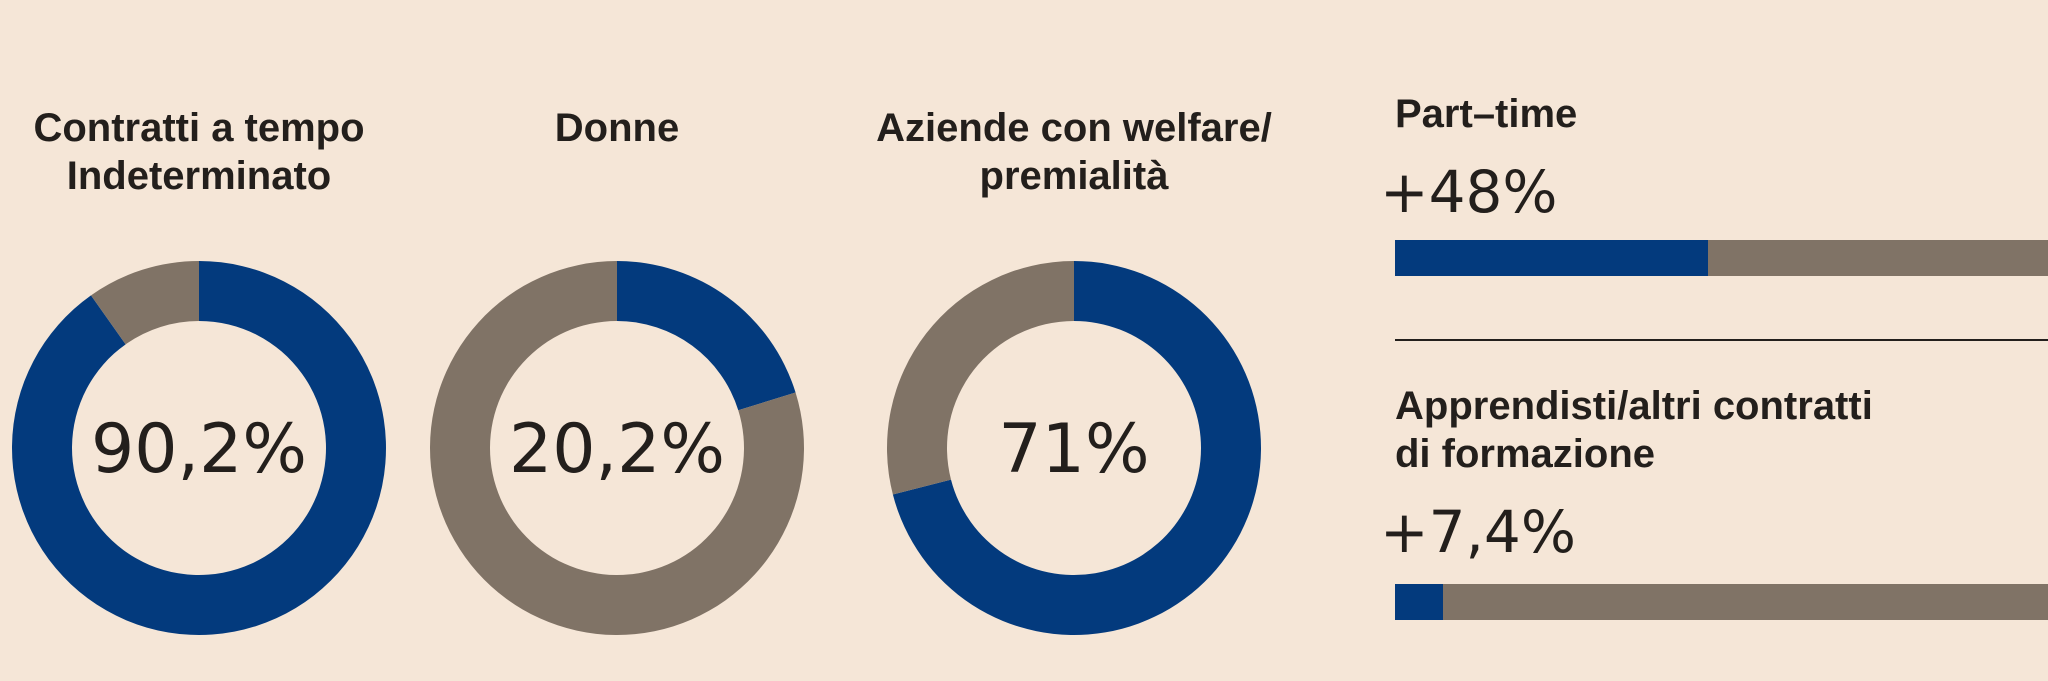 The width and height of the screenshot is (2048, 681). I want to click on donut-value-label: 20,2%, so click(617, 449).